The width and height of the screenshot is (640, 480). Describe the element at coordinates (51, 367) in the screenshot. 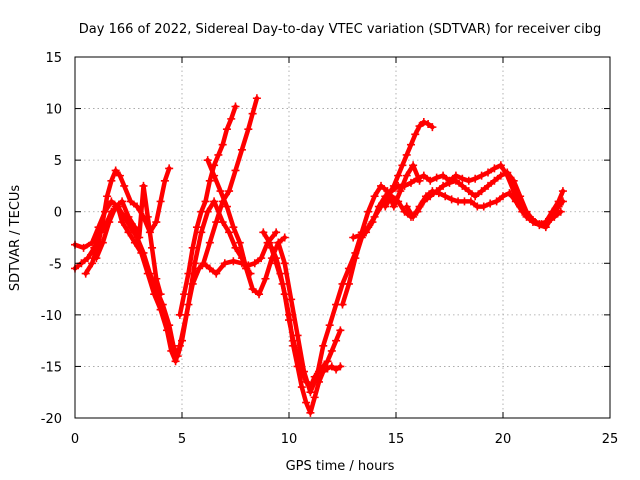

I see `y-tick-label: -15` at that location.